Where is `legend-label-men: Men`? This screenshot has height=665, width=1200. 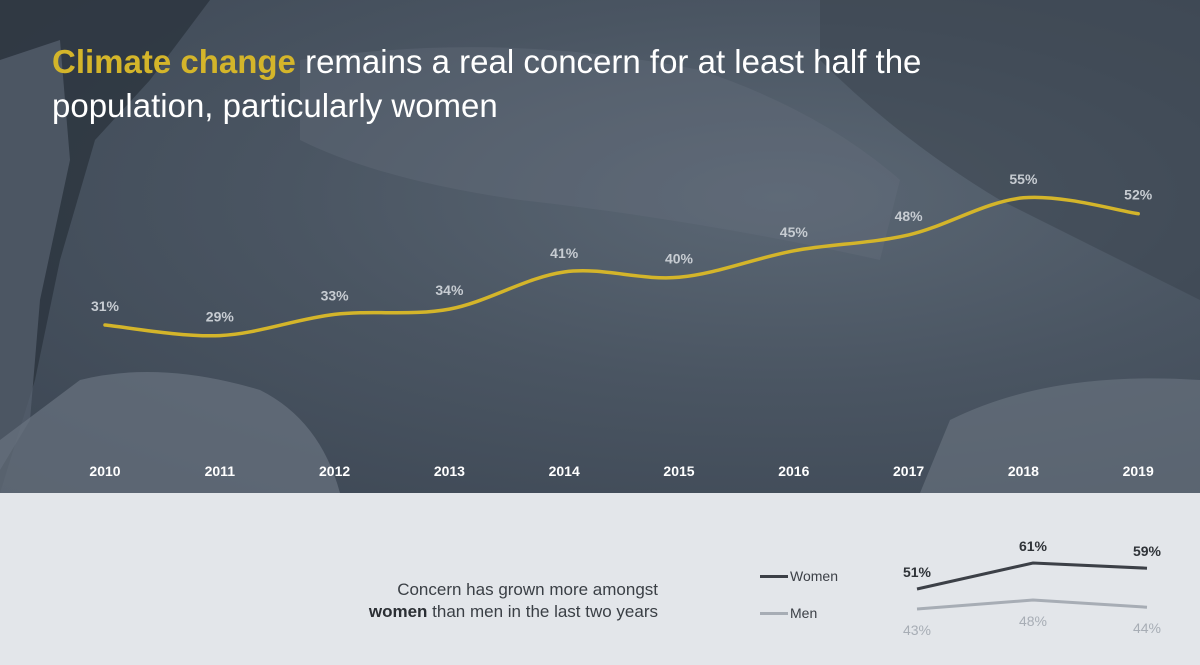 legend-label-men: Men is located at coordinates (804, 613).